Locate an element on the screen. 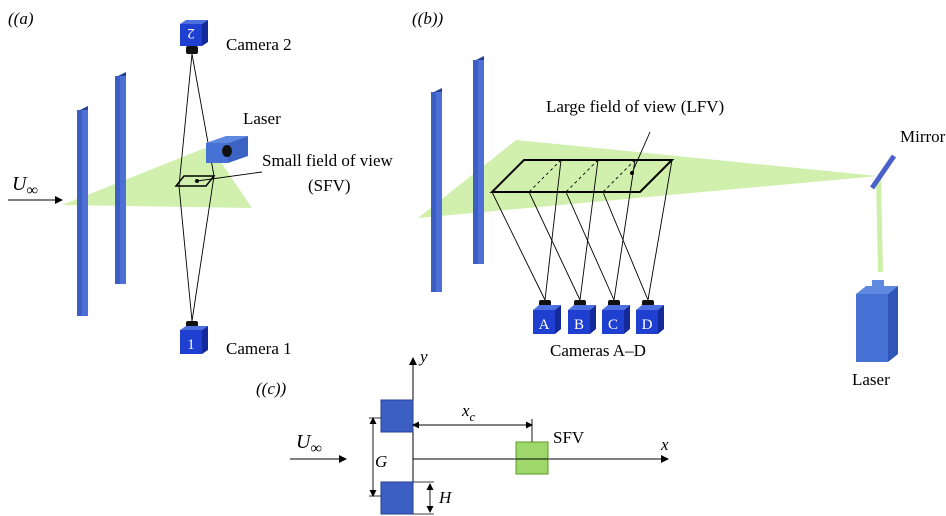 The height and width of the screenshot is (516, 946). y-axis-label: y is located at coordinates (423, 356).